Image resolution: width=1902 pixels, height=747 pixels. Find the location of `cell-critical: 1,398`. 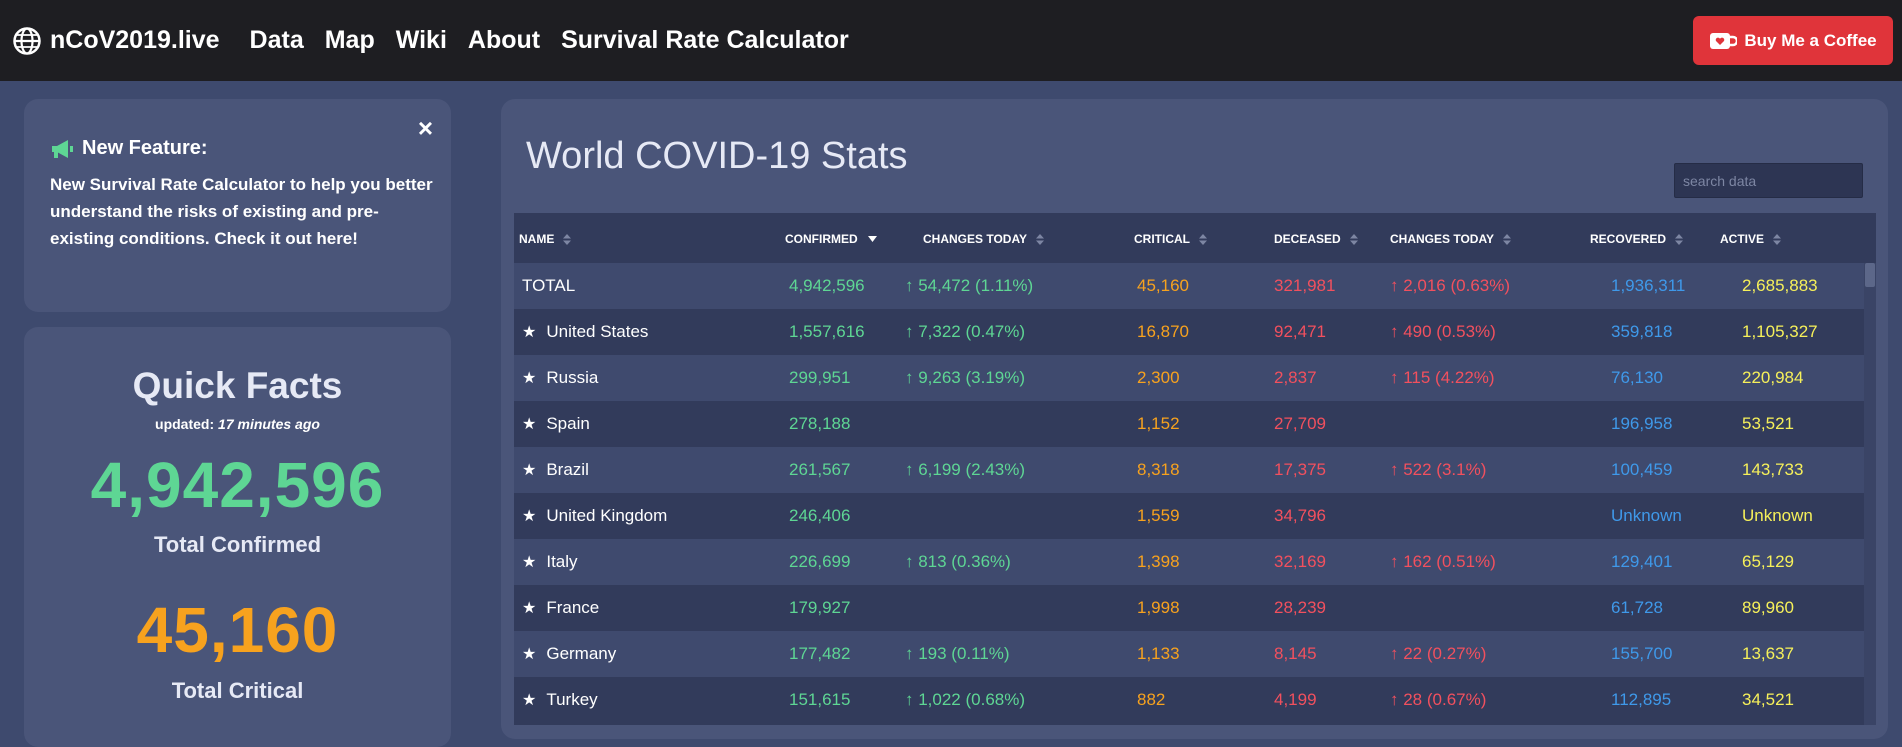

cell-critical: 1,398 is located at coordinates (1158, 562).